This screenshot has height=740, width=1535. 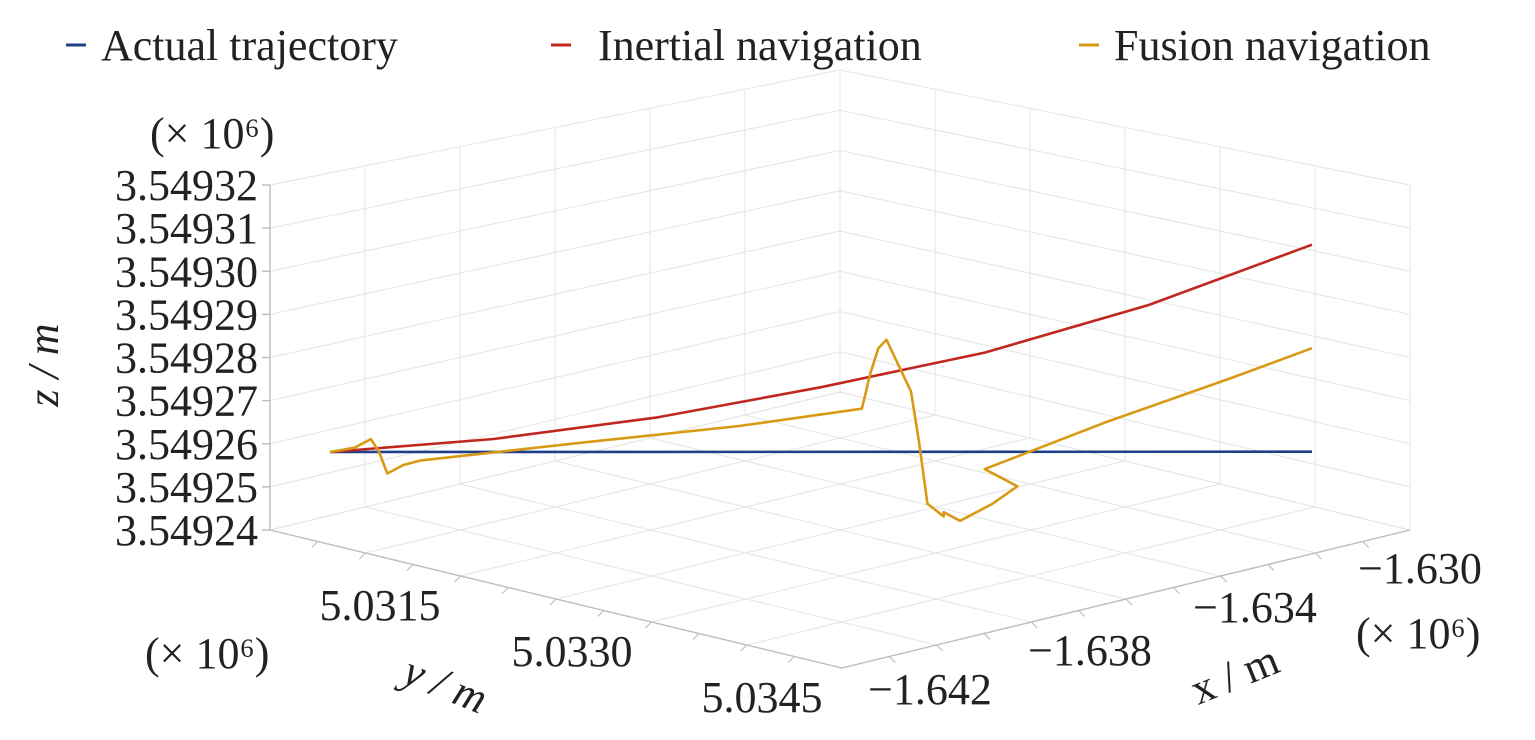 What do you see at coordinates (1234, 674) in the screenshot?
I see `x-axis-label: x / m` at bounding box center [1234, 674].